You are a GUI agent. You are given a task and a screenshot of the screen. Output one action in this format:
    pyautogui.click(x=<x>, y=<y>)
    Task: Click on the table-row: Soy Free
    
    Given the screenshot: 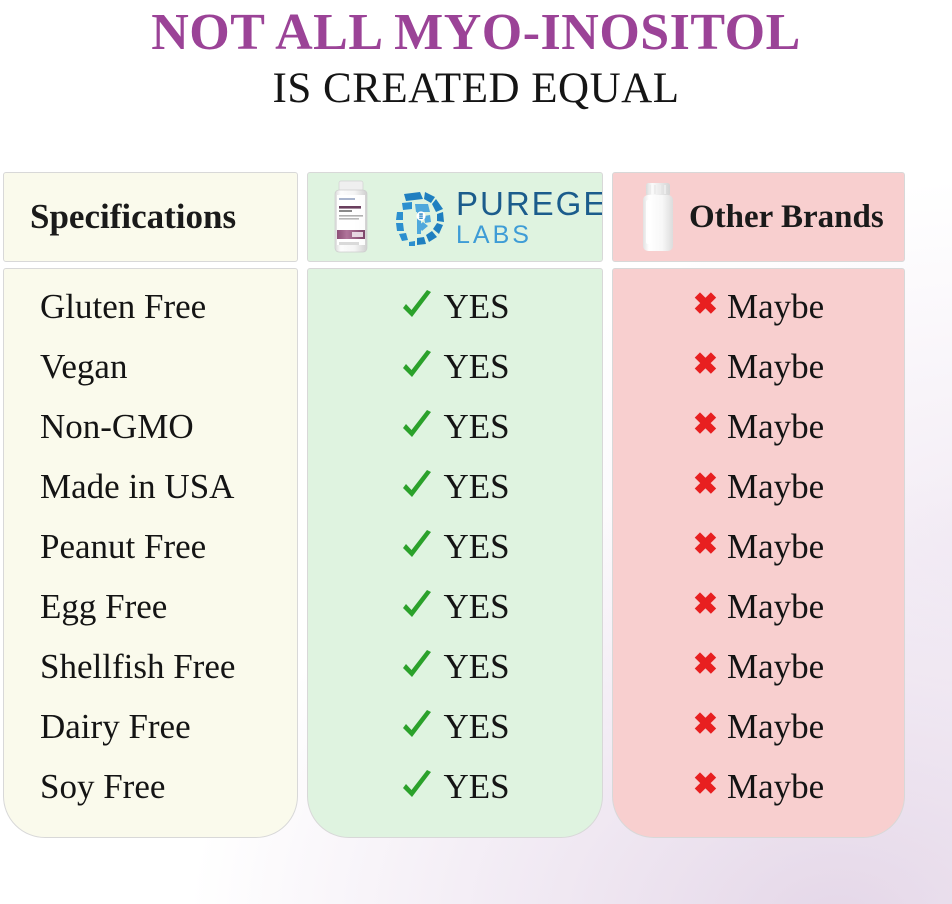 What is the action you would take?
    pyautogui.click(x=150, y=787)
    